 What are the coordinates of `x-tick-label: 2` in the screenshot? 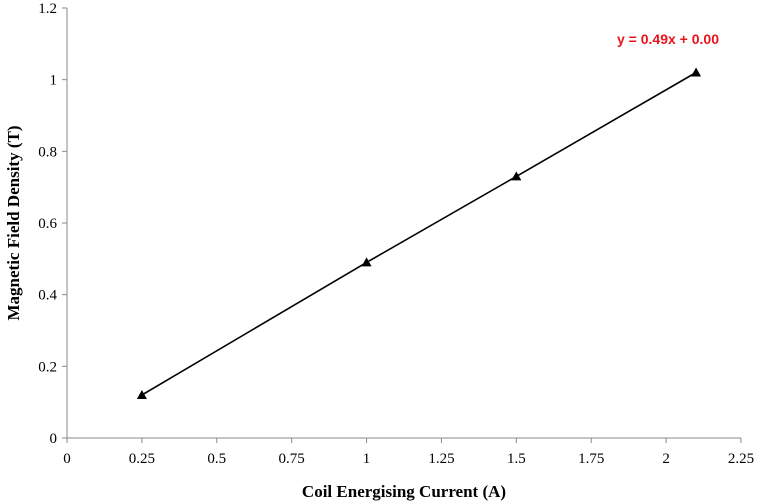 It's located at (666, 459).